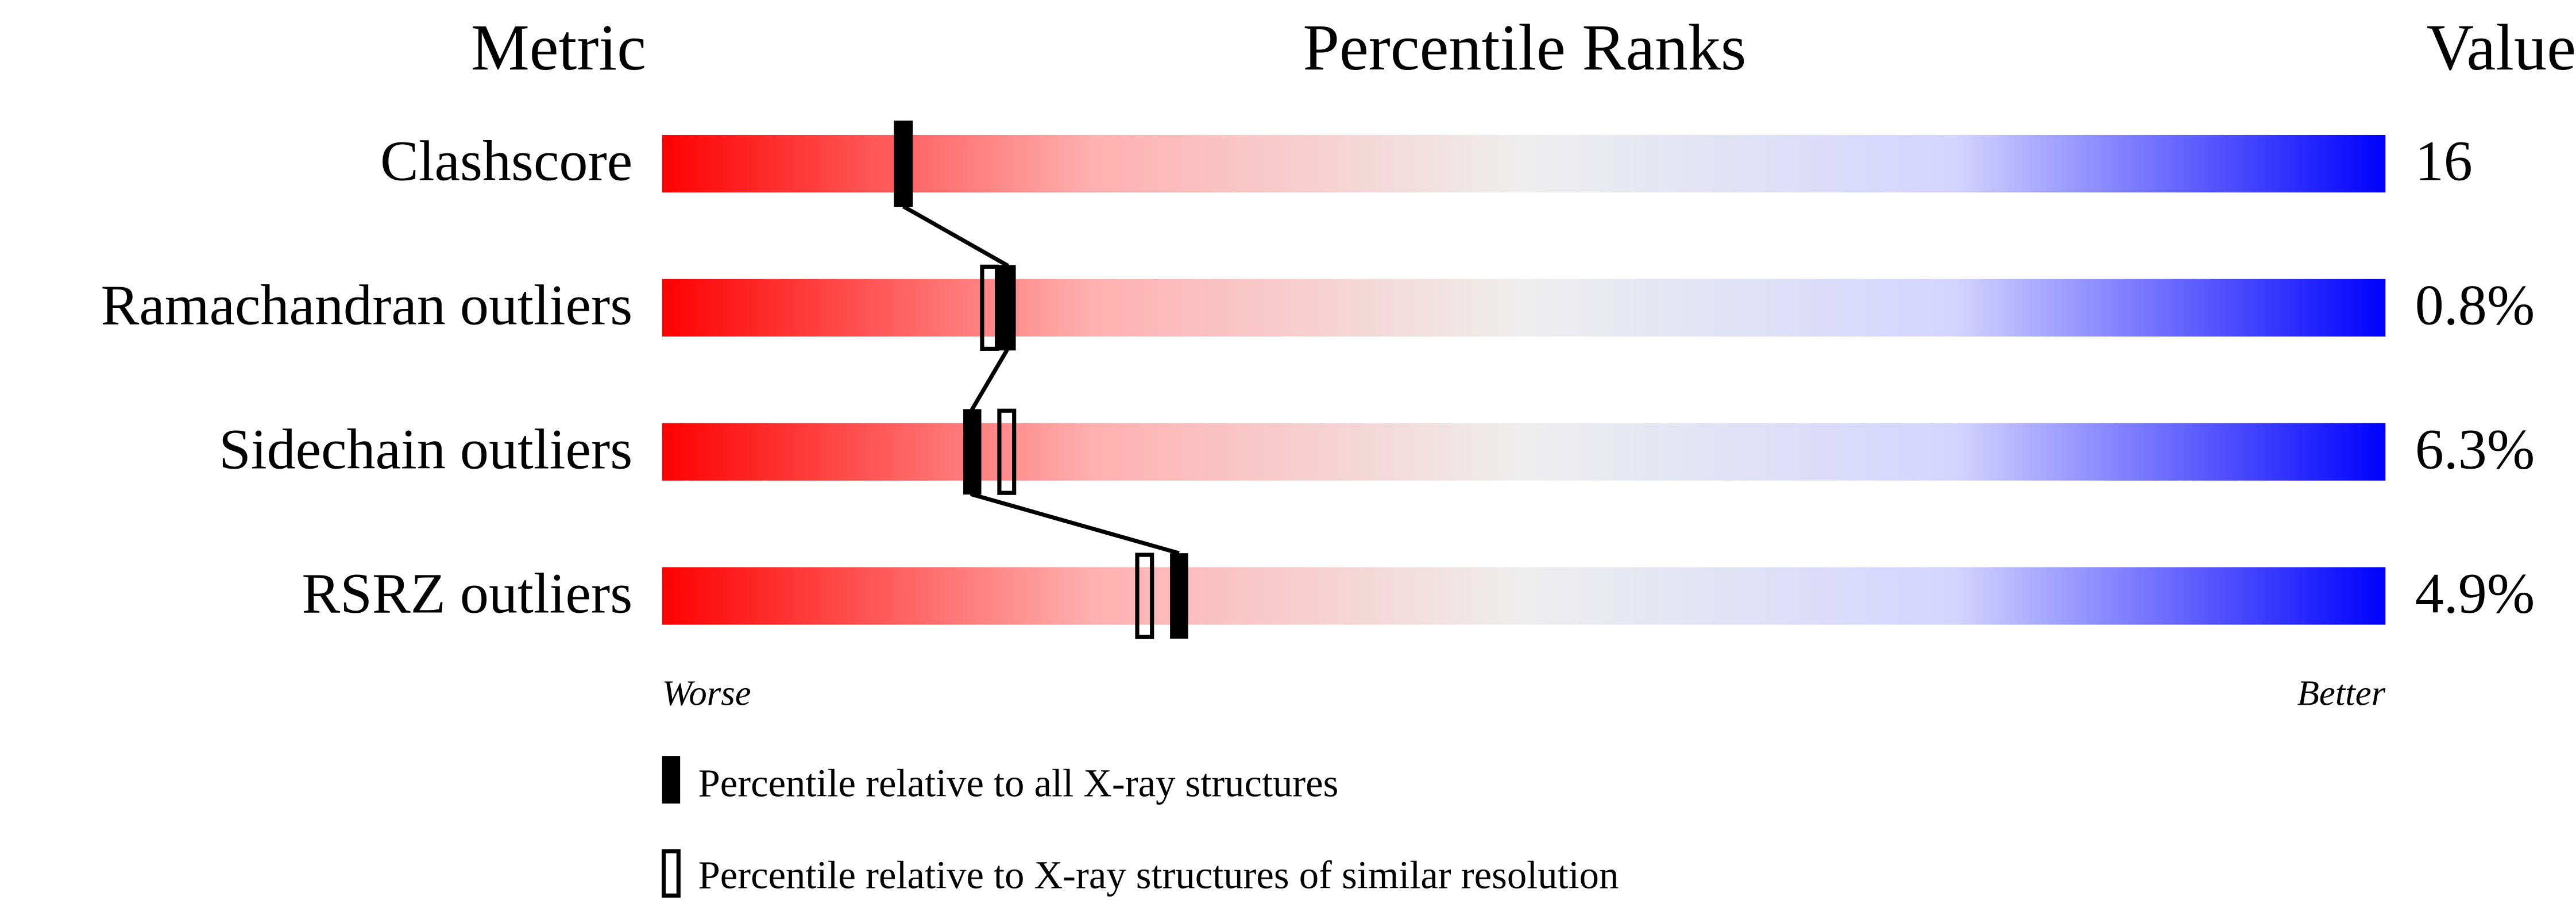  I want to click on column-header: Metric, so click(558, 48).